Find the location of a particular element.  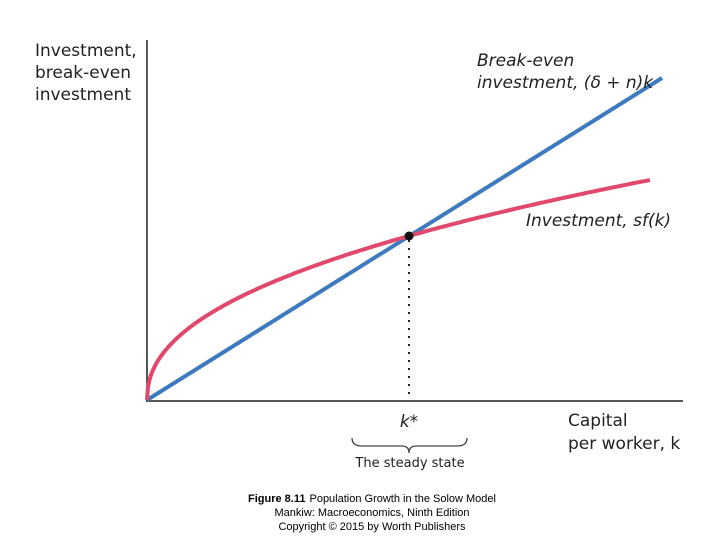

y-axis-label: investment is located at coordinates (83, 95).